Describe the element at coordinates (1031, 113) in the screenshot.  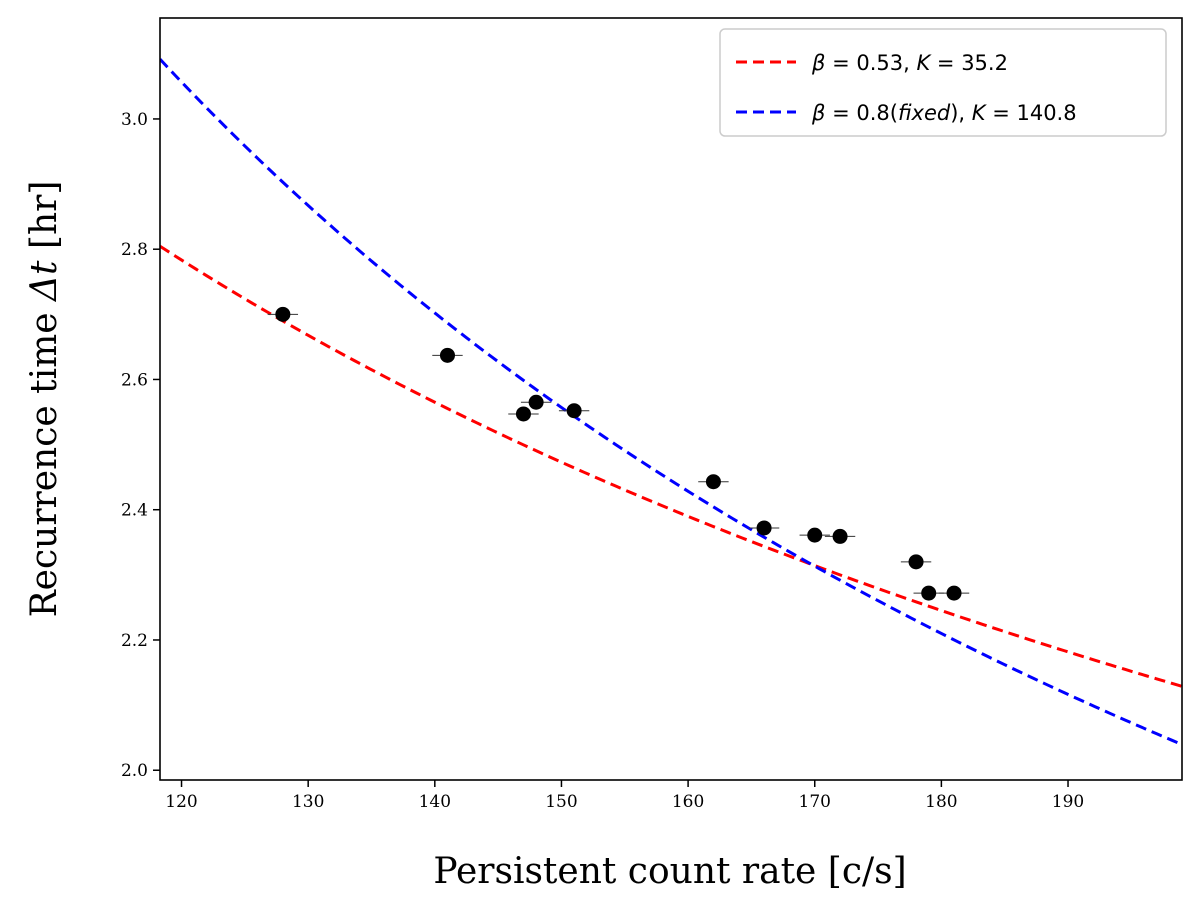
I see `legend-blue-value: = 140.8` at that location.